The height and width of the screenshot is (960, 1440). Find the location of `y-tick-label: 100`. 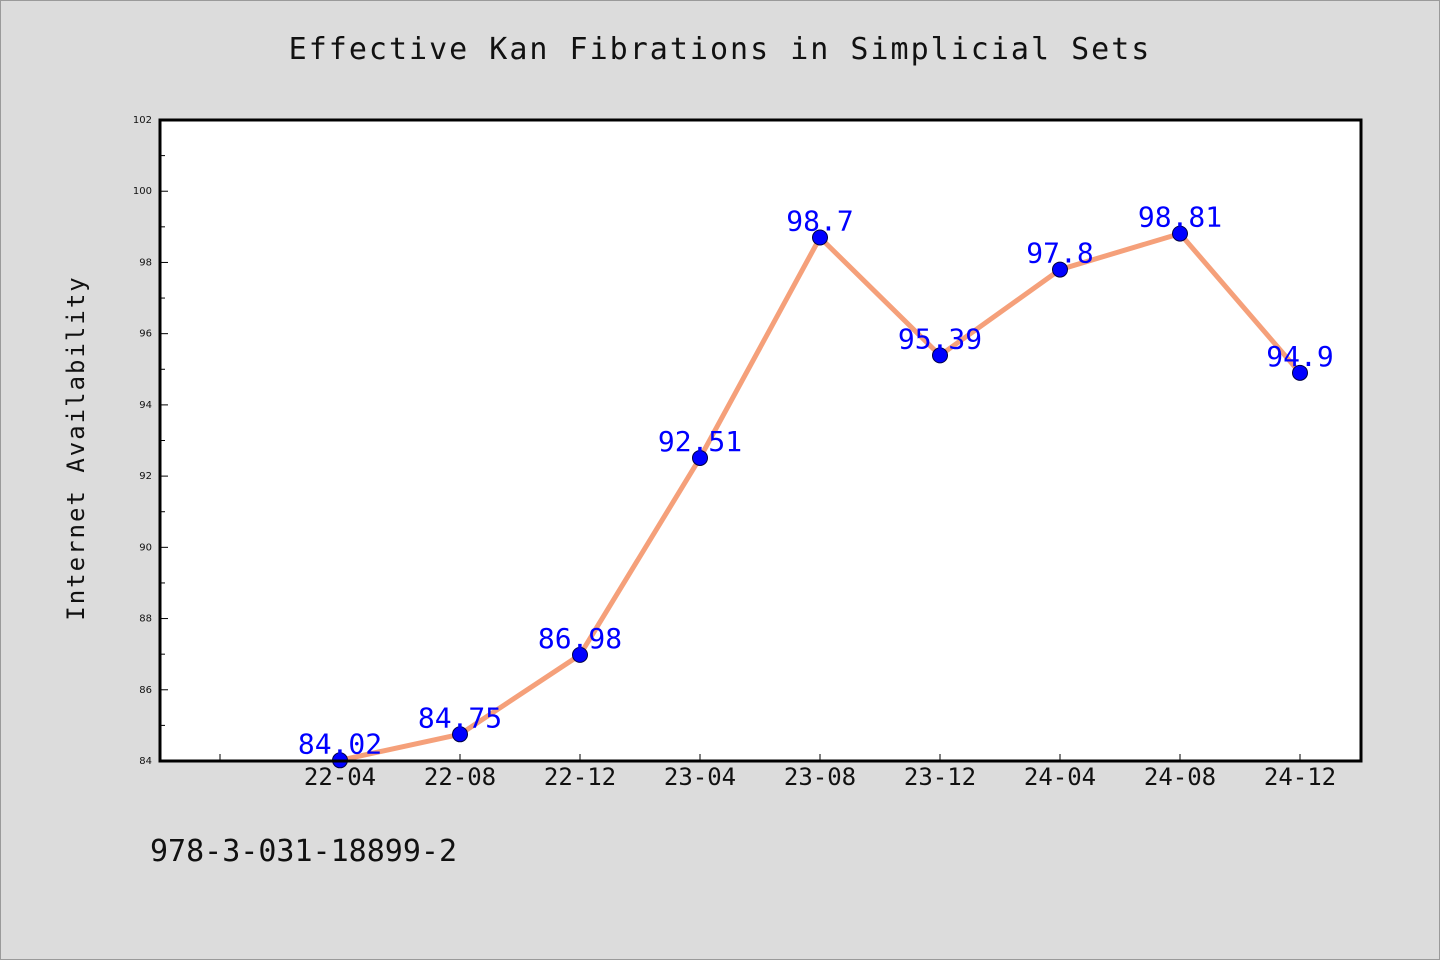

y-tick-label: 100 is located at coordinates (142, 191).